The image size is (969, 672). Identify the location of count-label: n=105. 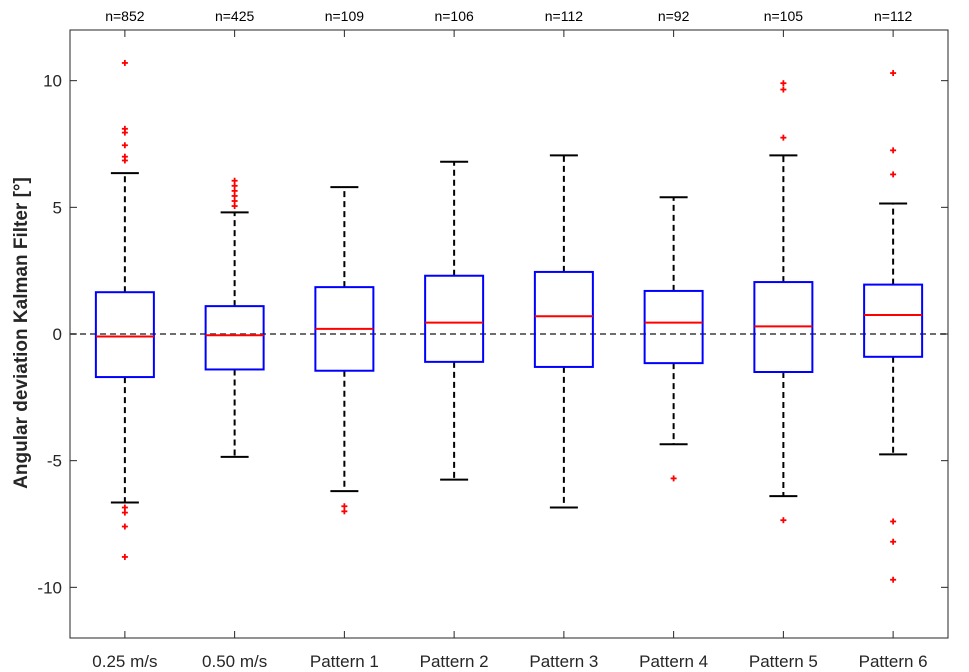
(784, 16).